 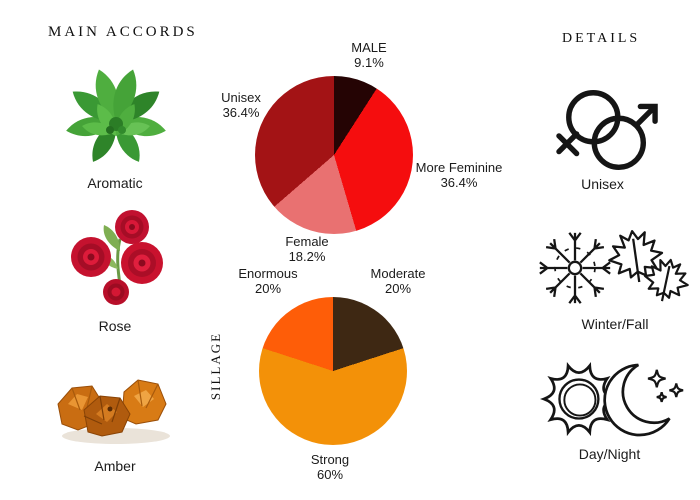 I want to click on pie-label-unisex: Unisex 36.4%, so click(x=241, y=105).